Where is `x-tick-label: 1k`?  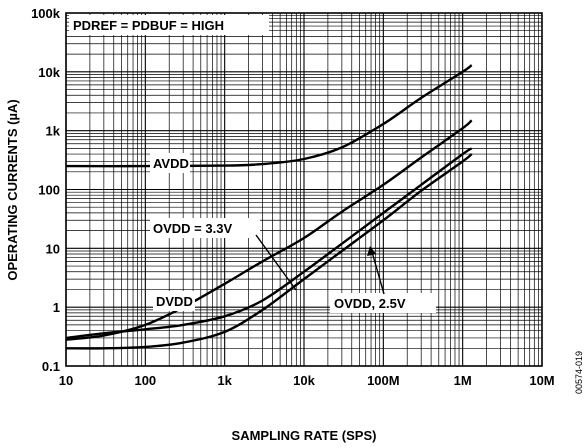
x-tick-label: 1k is located at coordinates (224, 380).